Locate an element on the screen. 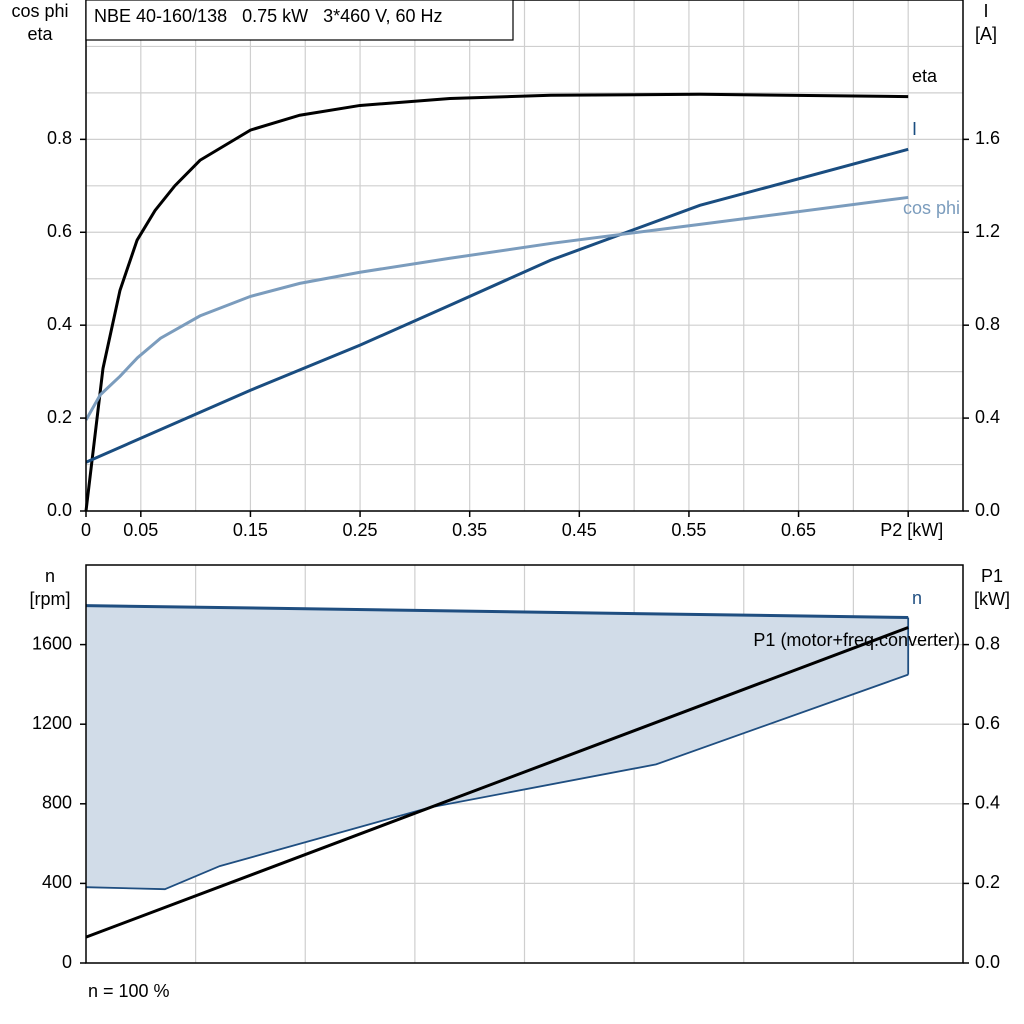  y2-tick-label: 1.6 is located at coordinates (987, 138).